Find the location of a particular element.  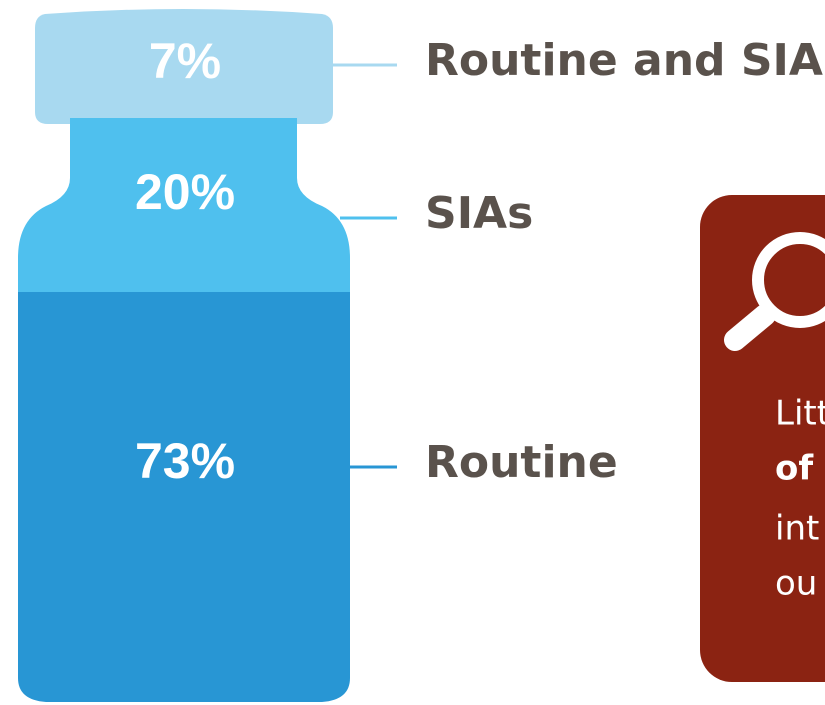

category-label: Routine is located at coordinates (521, 462).